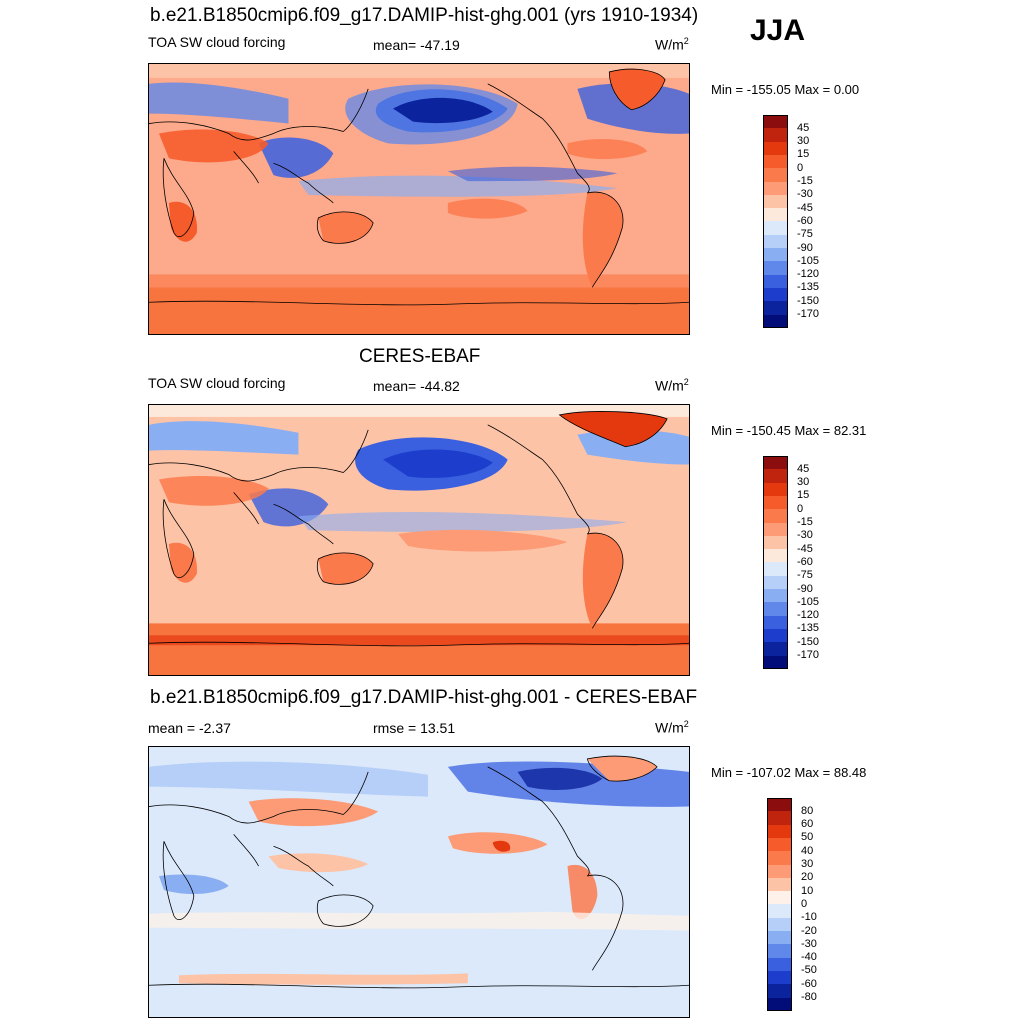 The height and width of the screenshot is (1024, 1024). What do you see at coordinates (807, 810) in the screenshot?
I see `colorbar-label: 80` at bounding box center [807, 810].